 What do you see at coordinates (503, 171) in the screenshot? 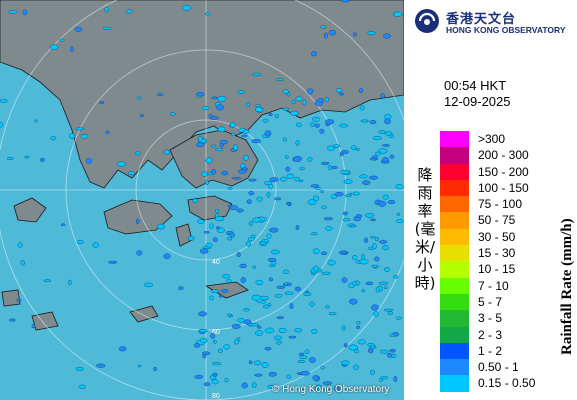
I see `legend-label: 150 - 200` at bounding box center [503, 171].